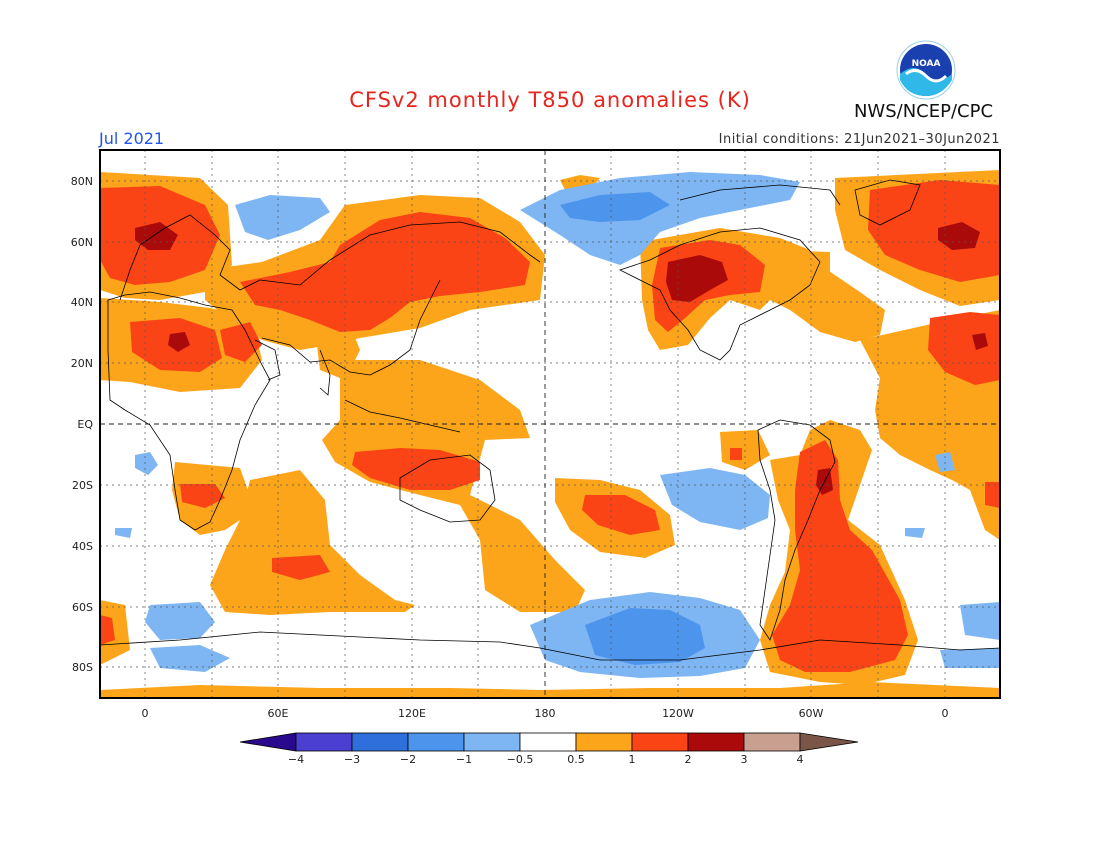  I want to click on latitude-labels: 80N 60N 40N 20N EQ 20S 40S 60S 80S, so click(82, 424).